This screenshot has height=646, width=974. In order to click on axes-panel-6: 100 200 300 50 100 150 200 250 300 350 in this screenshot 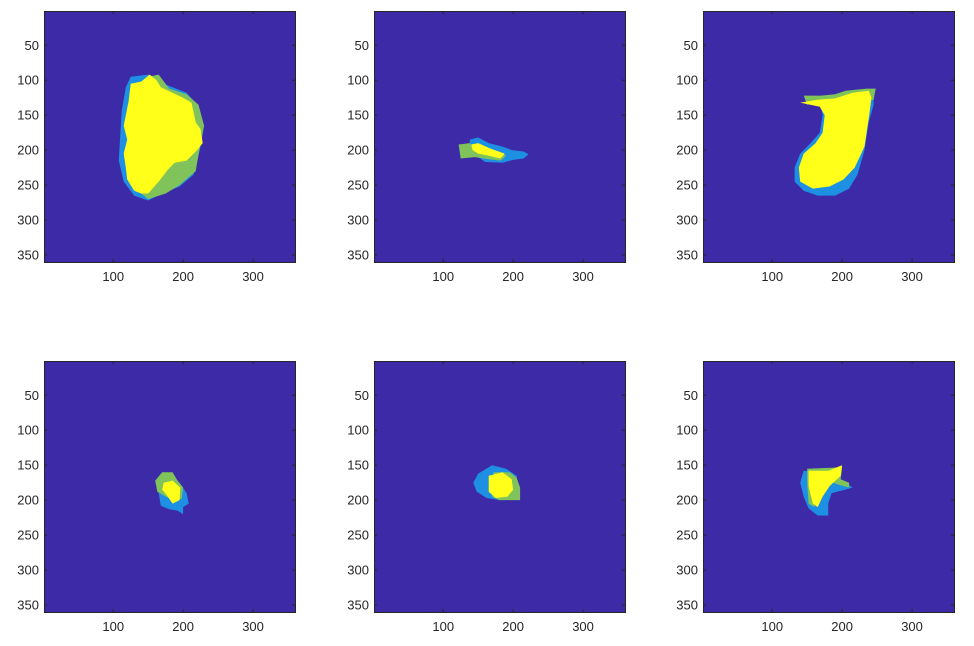, I will do `click(815, 497)`.